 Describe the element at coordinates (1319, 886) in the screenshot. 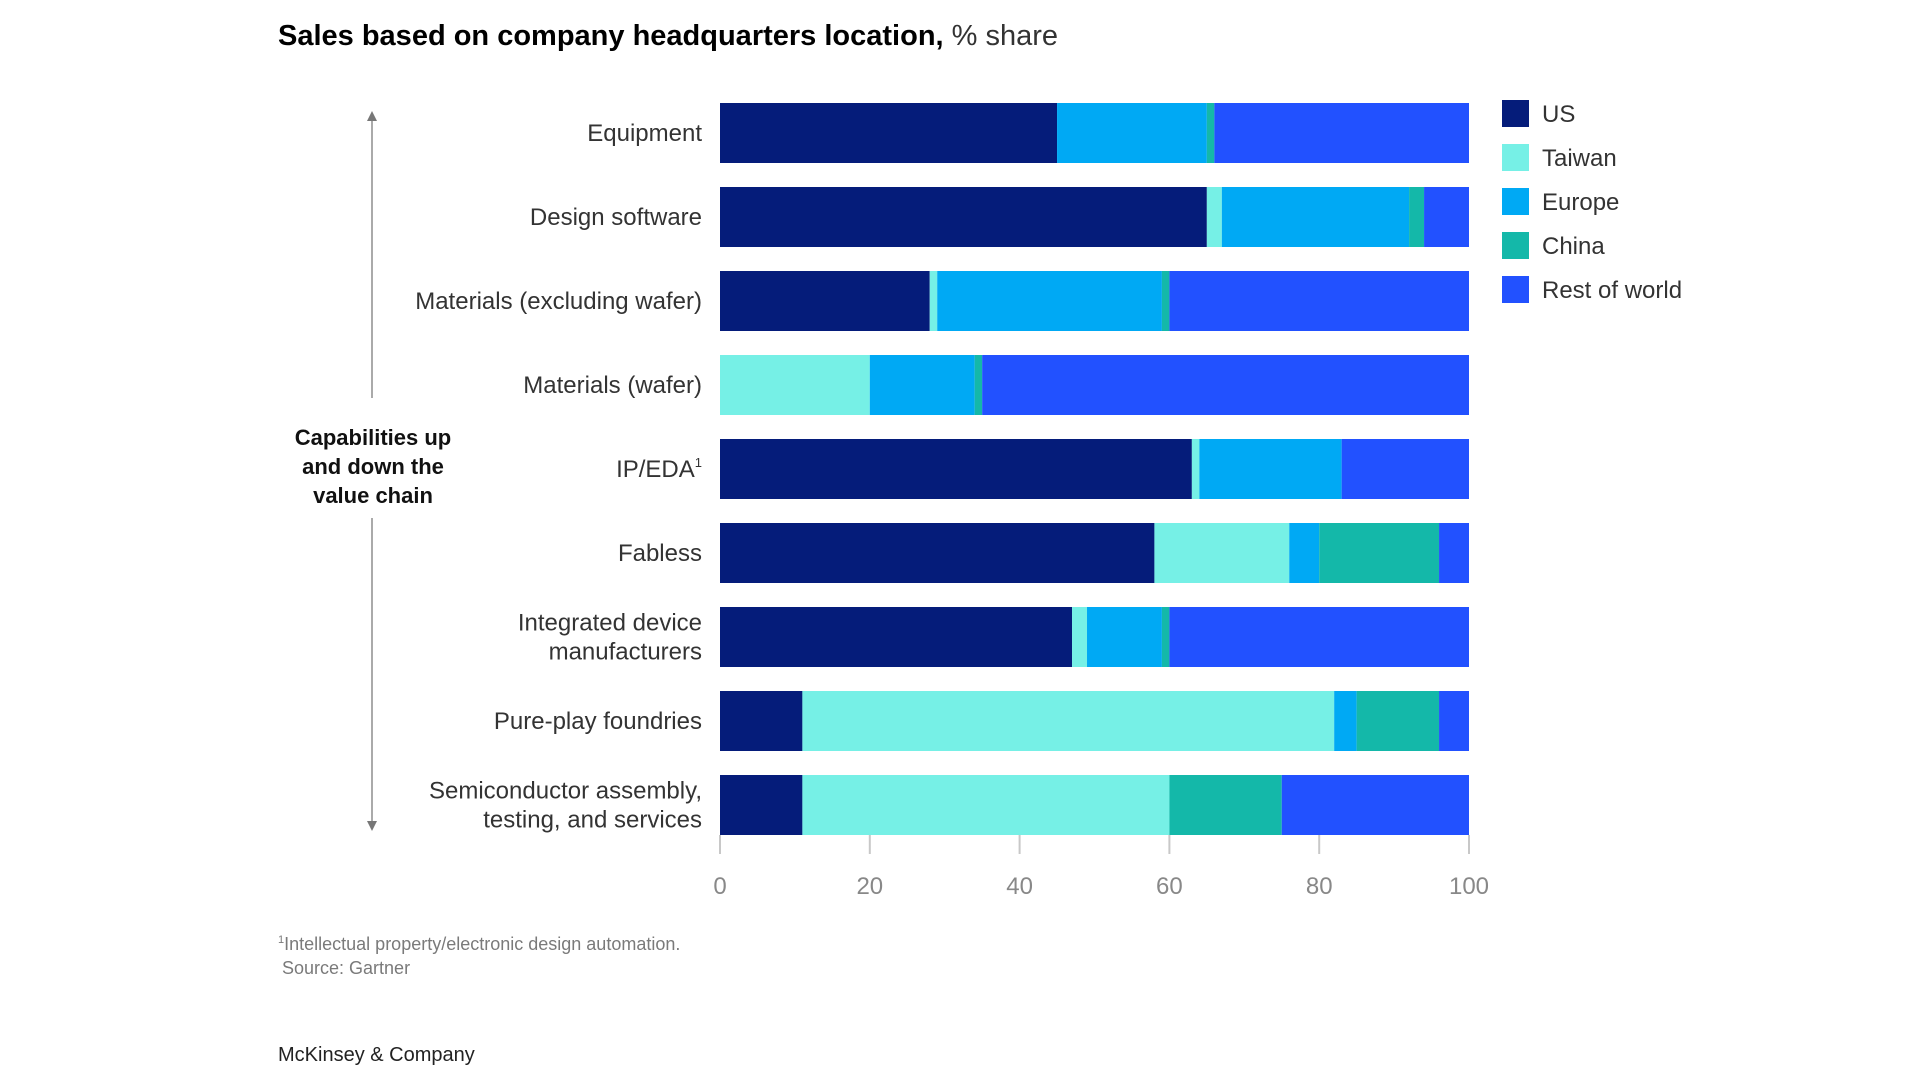

I see `x-tick-label: 80` at that location.